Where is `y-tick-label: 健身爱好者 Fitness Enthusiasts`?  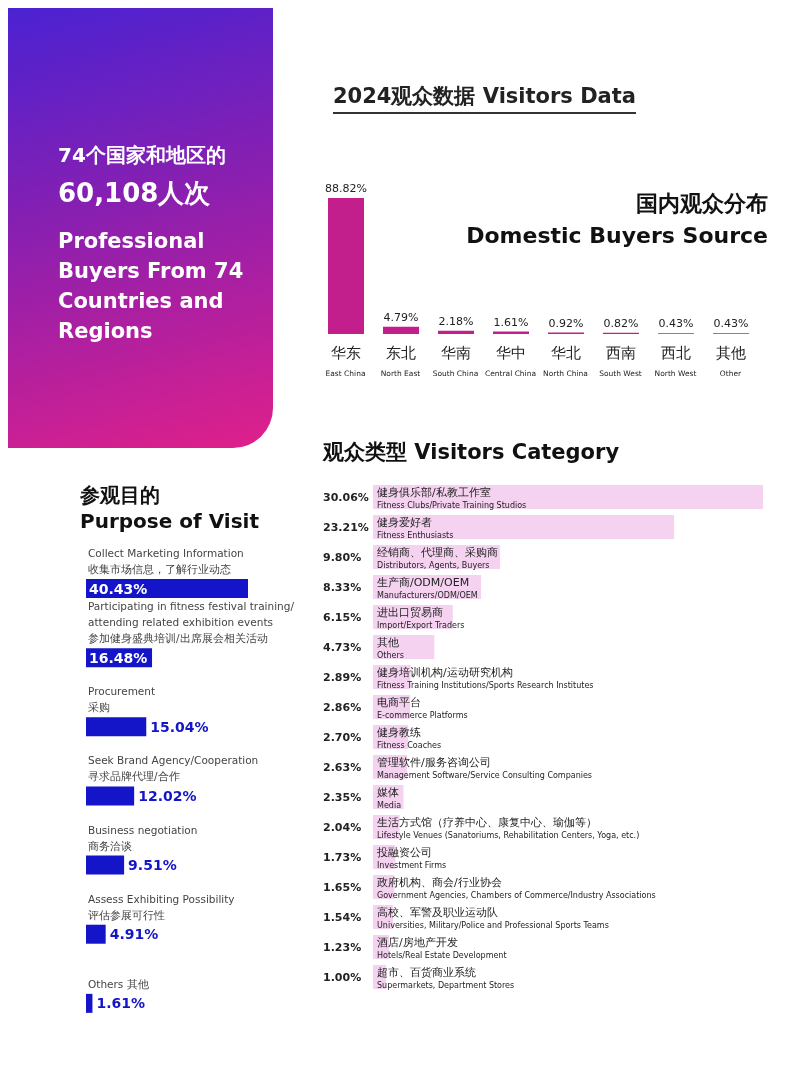
y-tick-label: 健身爱好者 Fitness Enthusiasts is located at coordinates (415, 528).